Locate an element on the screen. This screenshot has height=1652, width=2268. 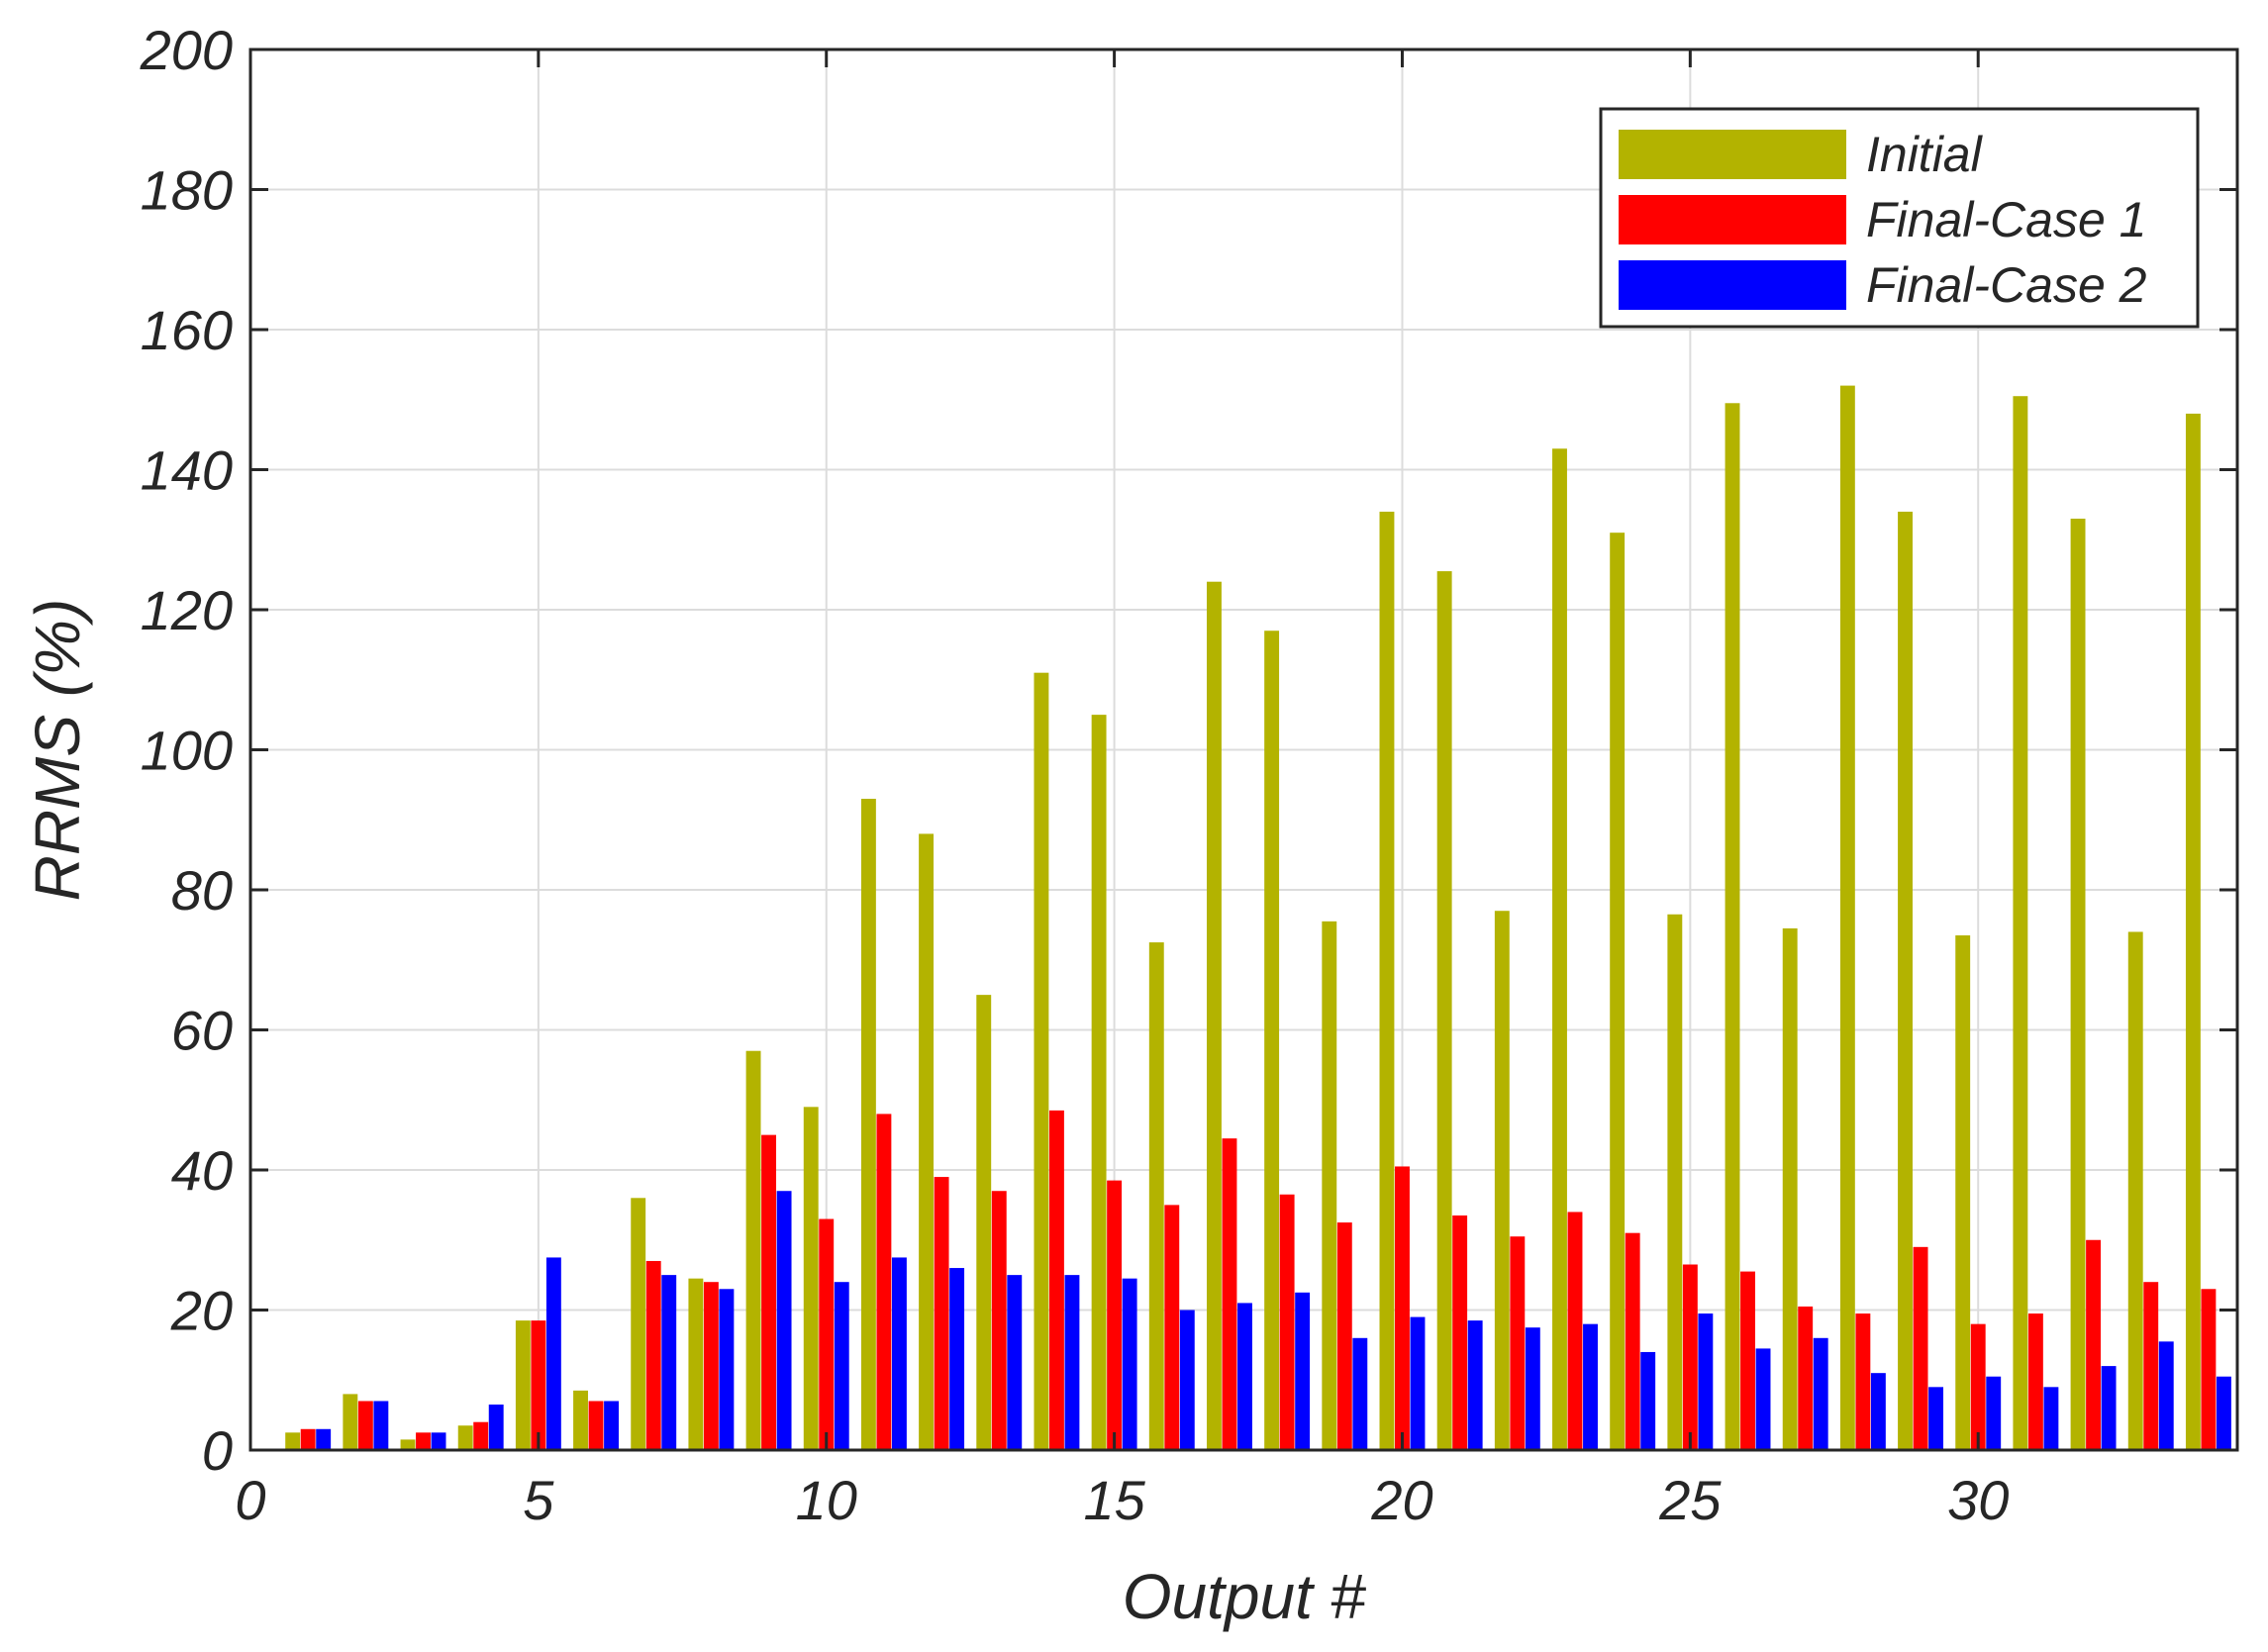
x-axis-title: Output # is located at coordinates (1245, 1596).